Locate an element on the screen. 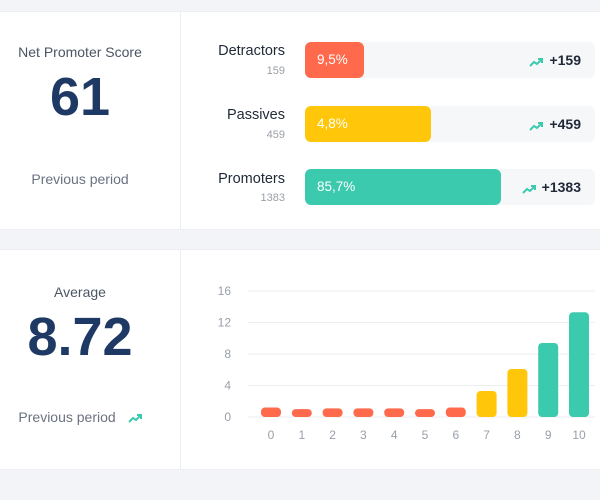 The width and height of the screenshot is (600, 500). average-summary: Average 8.72 Previous period is located at coordinates (90, 359).